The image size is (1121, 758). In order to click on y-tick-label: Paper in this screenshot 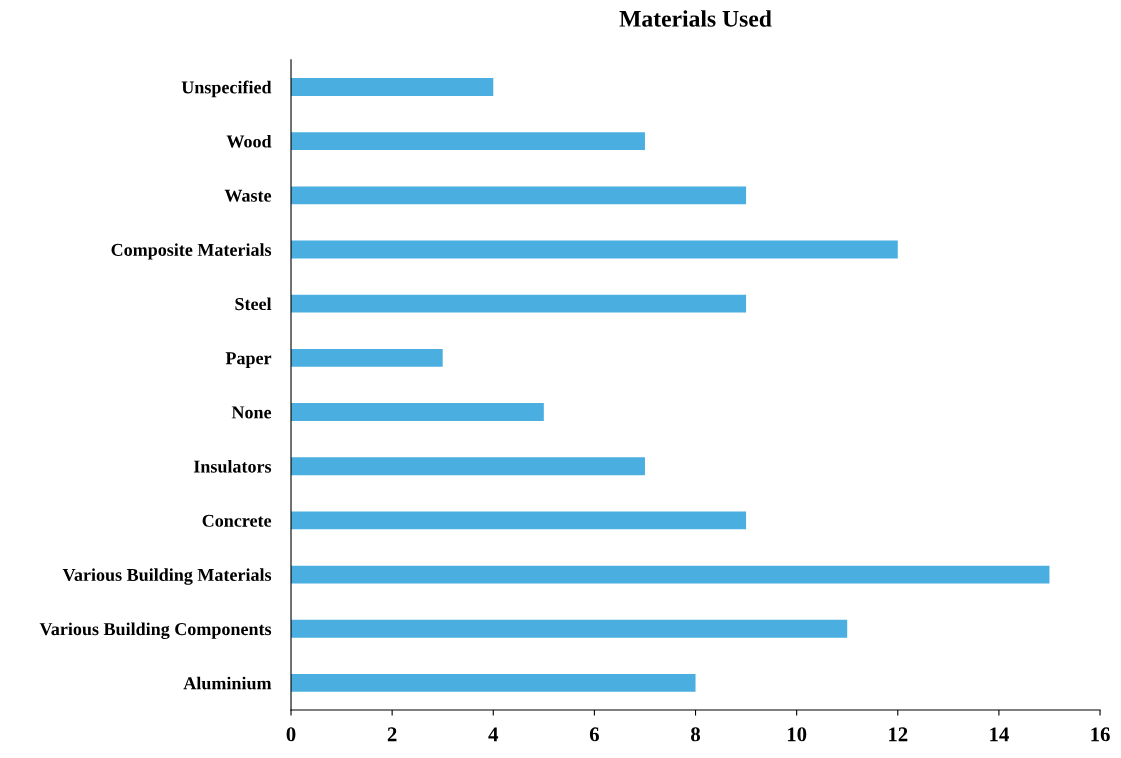, I will do `click(248, 360)`.